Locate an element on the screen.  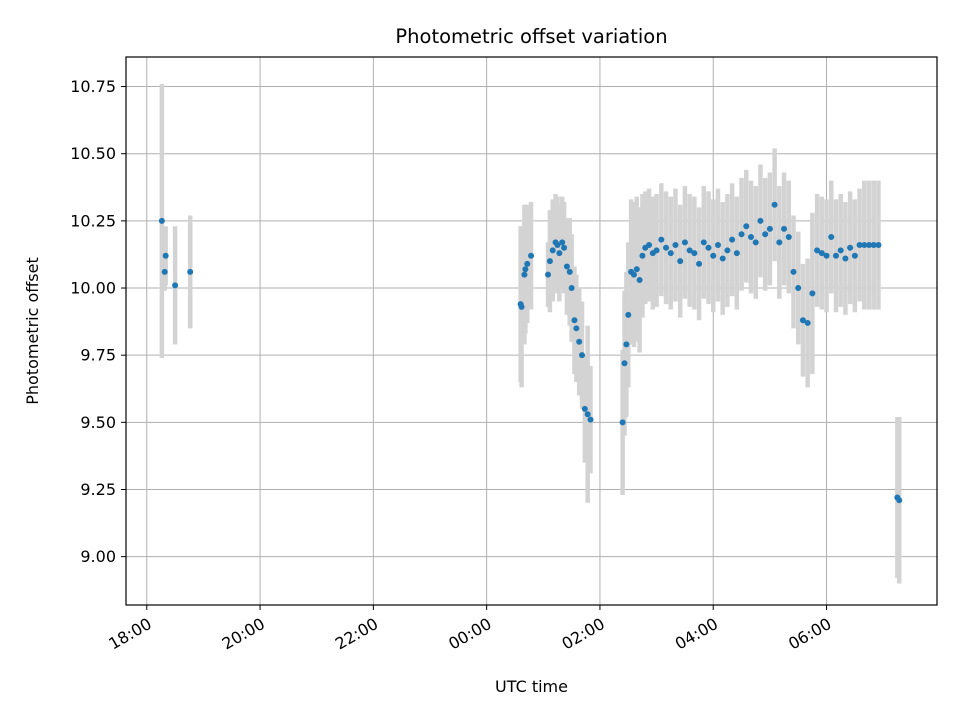
y-tick-label: 10.00 is located at coordinates (93, 288).